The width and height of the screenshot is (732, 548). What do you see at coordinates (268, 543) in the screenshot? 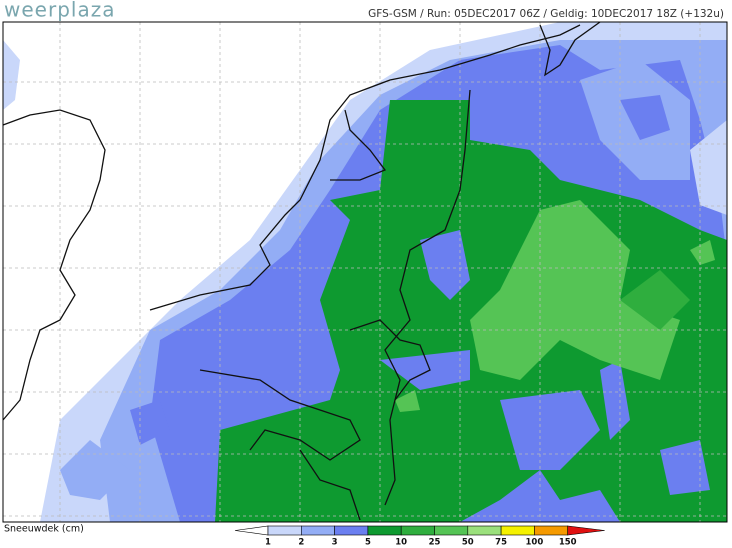
I see `colorbar-tick-label: 1` at bounding box center [268, 543].